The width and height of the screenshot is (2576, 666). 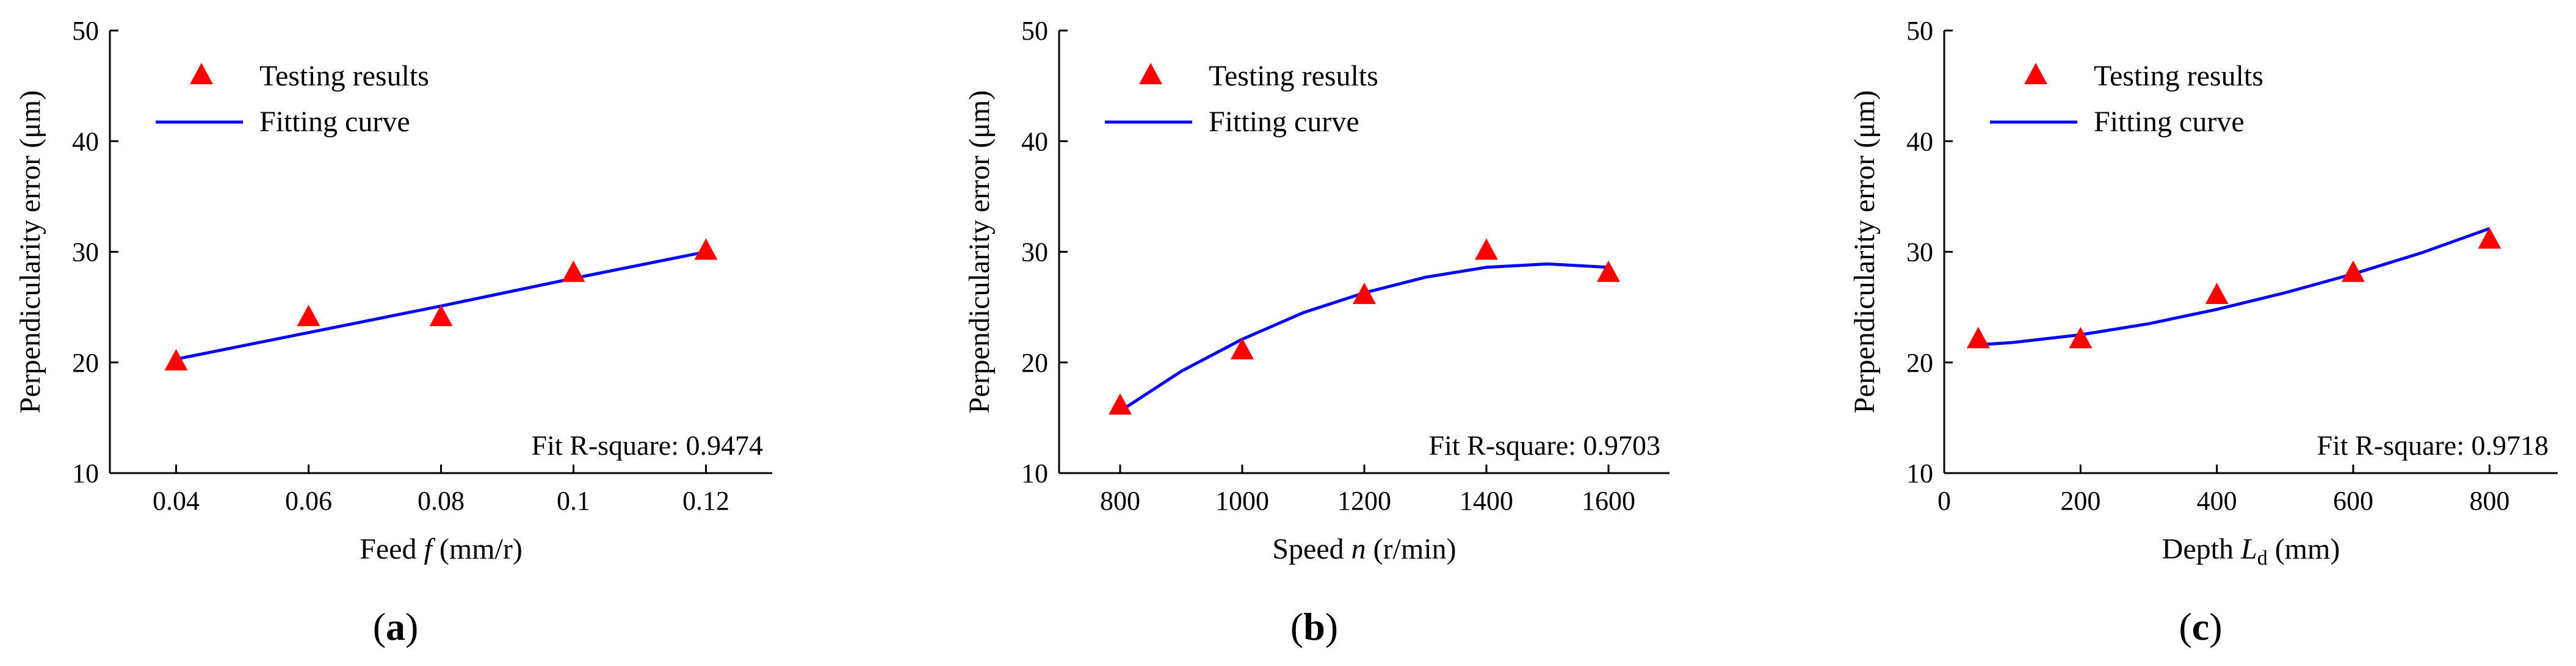 What do you see at coordinates (705, 501) in the screenshot?
I see `x-tick-label: 0.12` at bounding box center [705, 501].